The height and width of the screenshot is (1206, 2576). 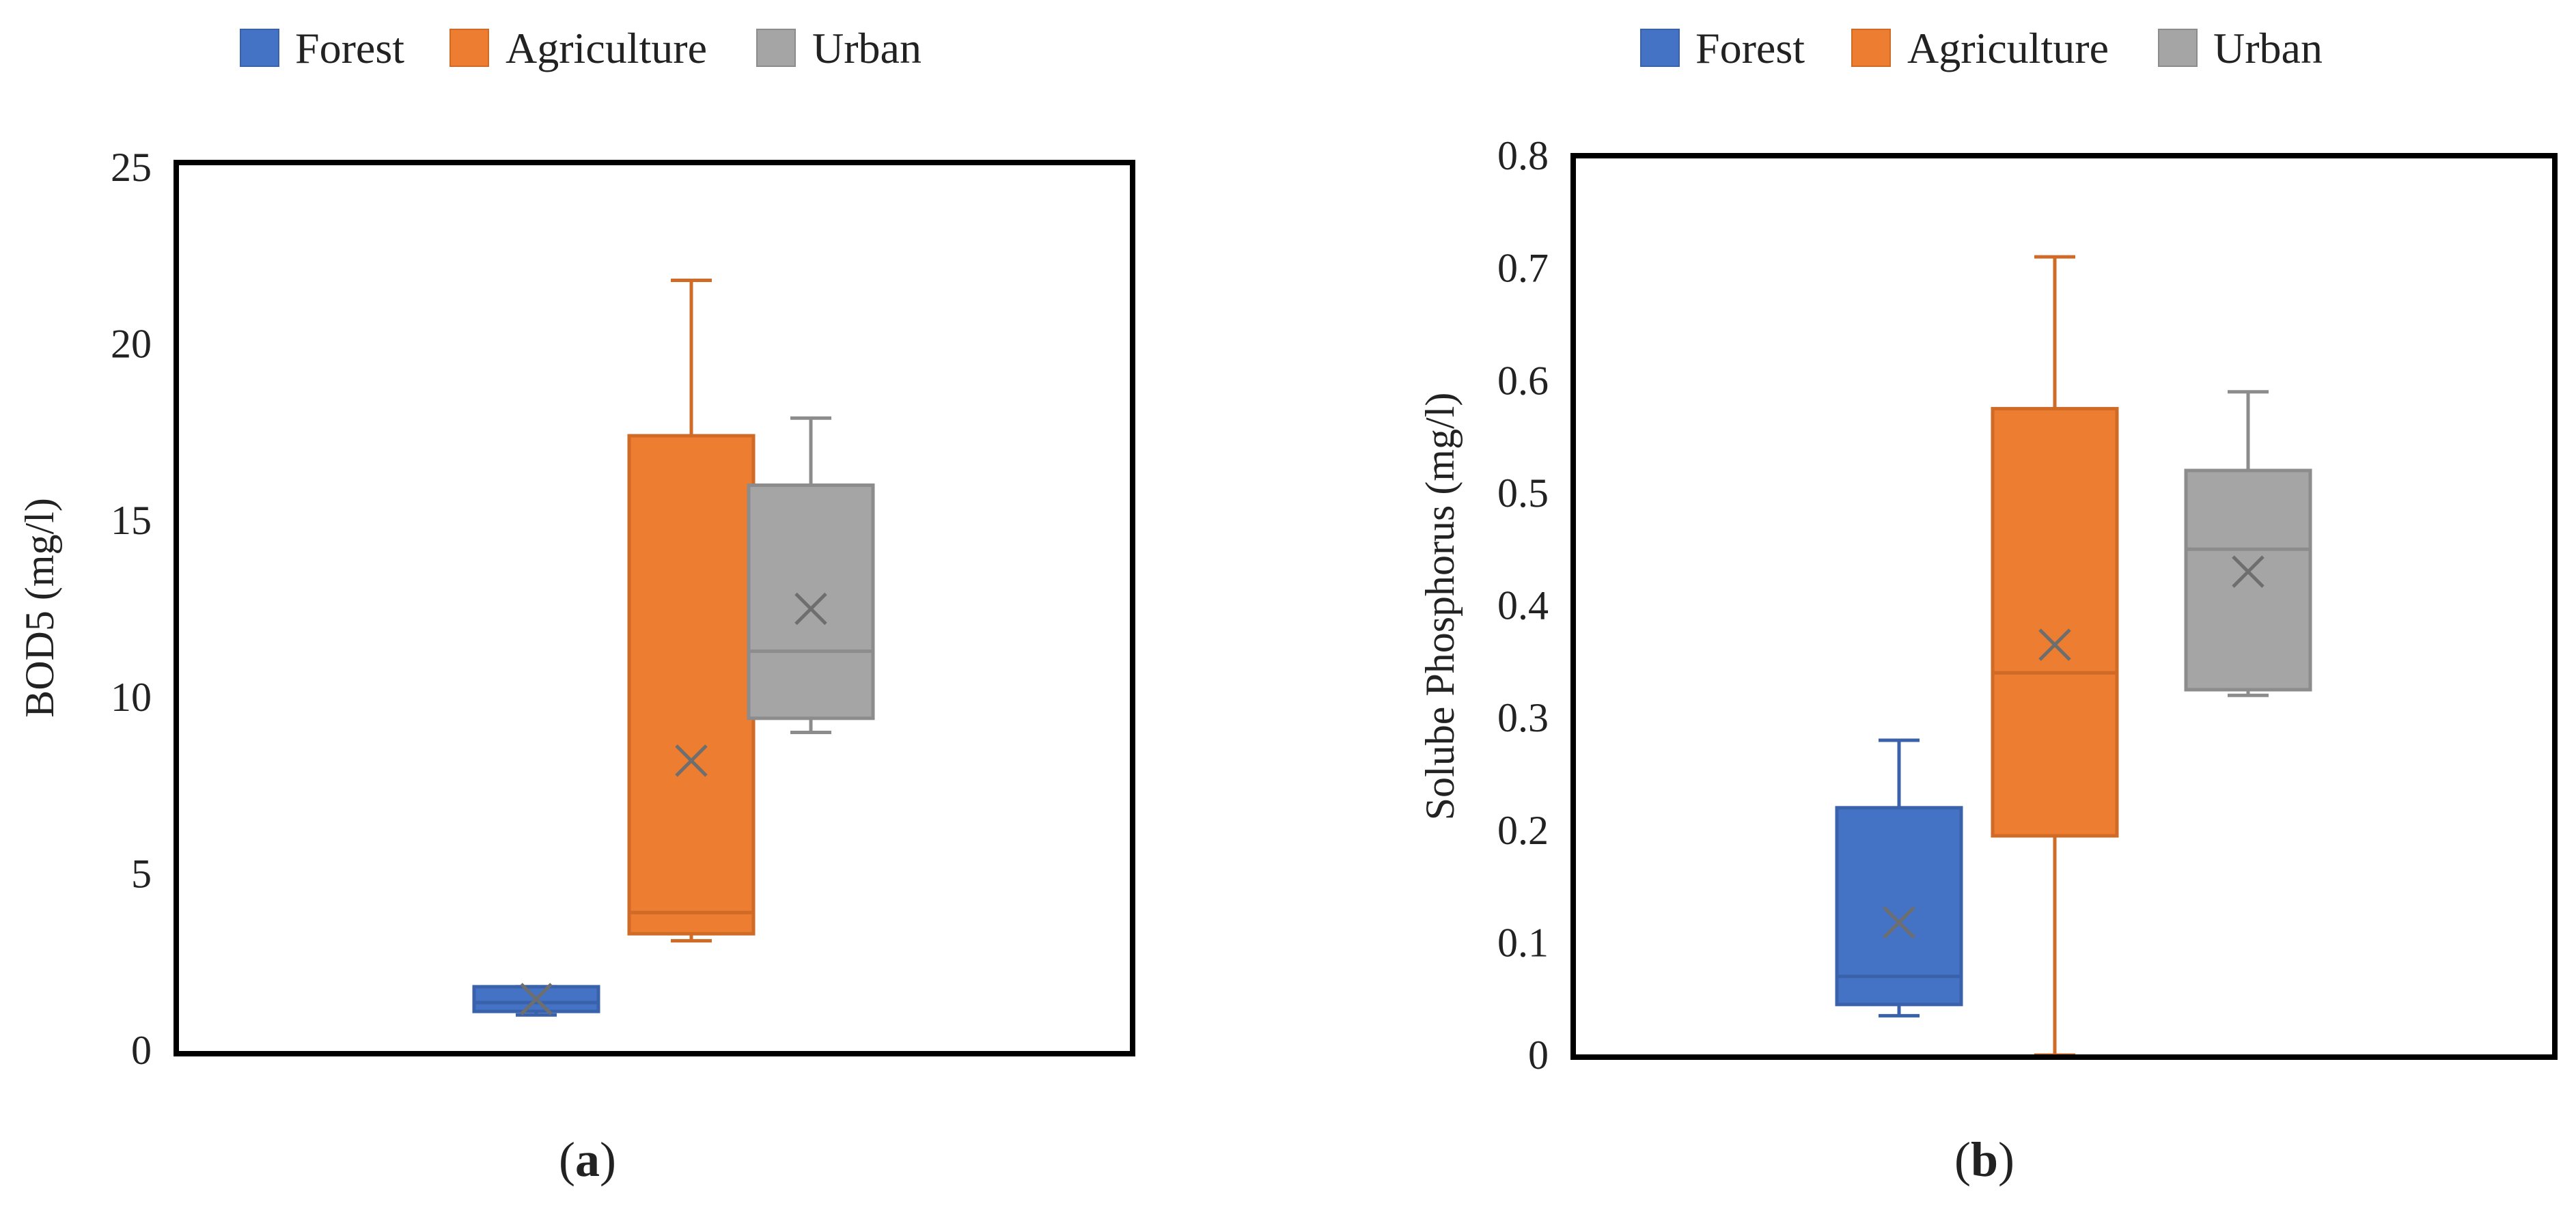 What do you see at coordinates (810, 609) in the screenshot?
I see `panel-a-mean-marker-urban` at bounding box center [810, 609].